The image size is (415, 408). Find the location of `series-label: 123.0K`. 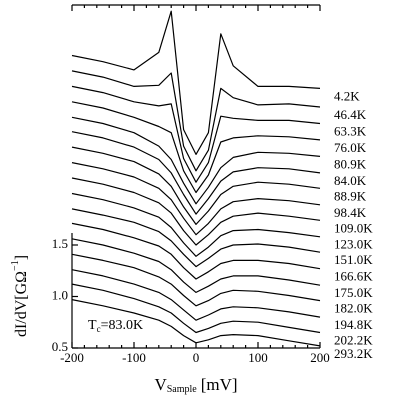

series-label: 123.0K is located at coordinates (353, 244).